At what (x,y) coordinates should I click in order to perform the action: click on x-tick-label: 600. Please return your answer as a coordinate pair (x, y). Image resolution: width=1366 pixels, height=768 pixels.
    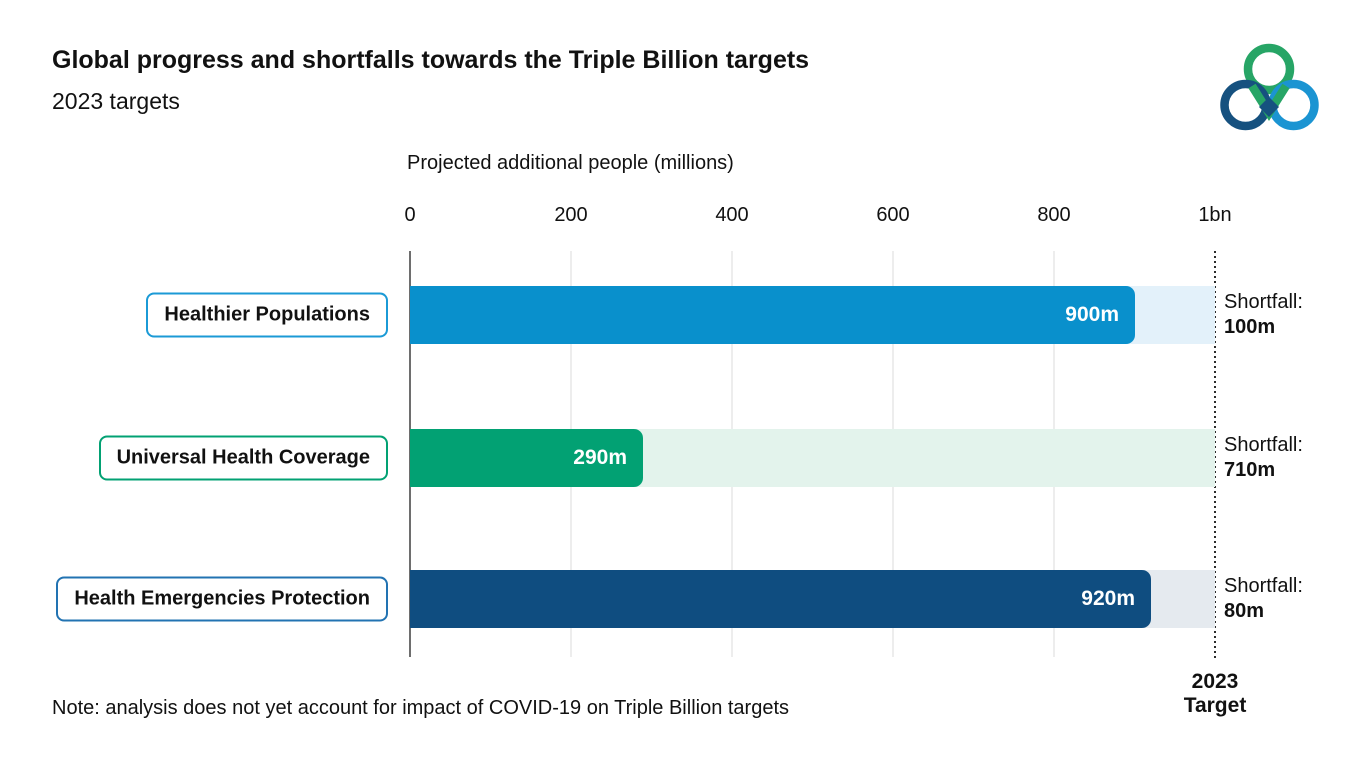
    Looking at the image, I should click on (893, 215).